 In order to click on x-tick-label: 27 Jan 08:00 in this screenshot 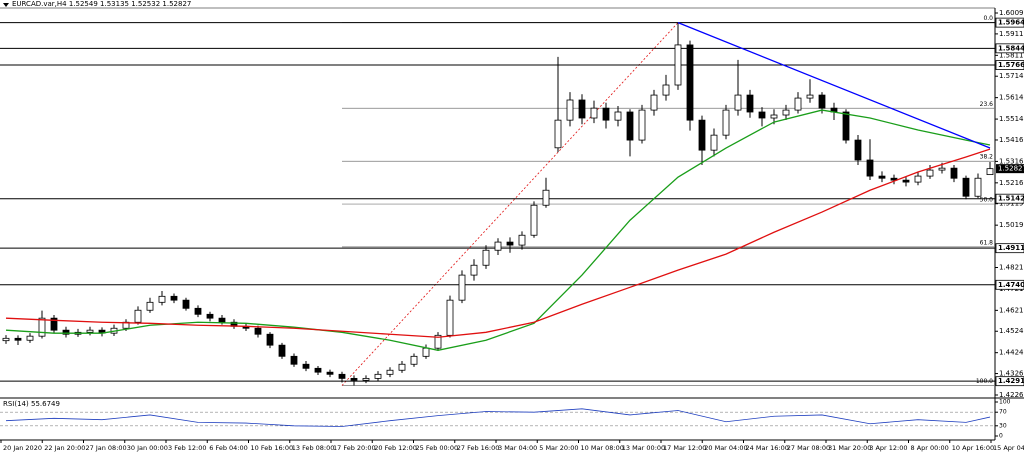, I will do `click(106, 448)`.